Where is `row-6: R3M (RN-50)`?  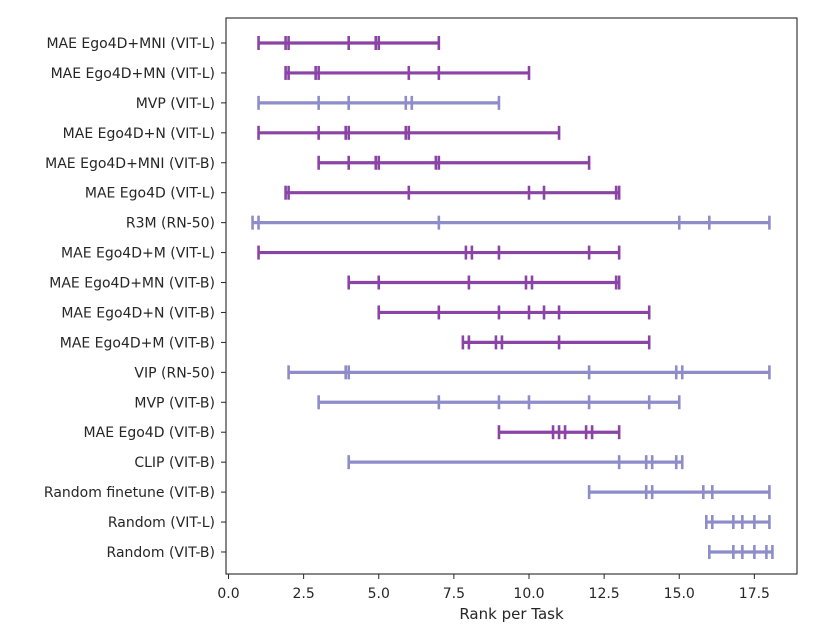
row-6: R3M (RN-50) is located at coordinates (448, 223).